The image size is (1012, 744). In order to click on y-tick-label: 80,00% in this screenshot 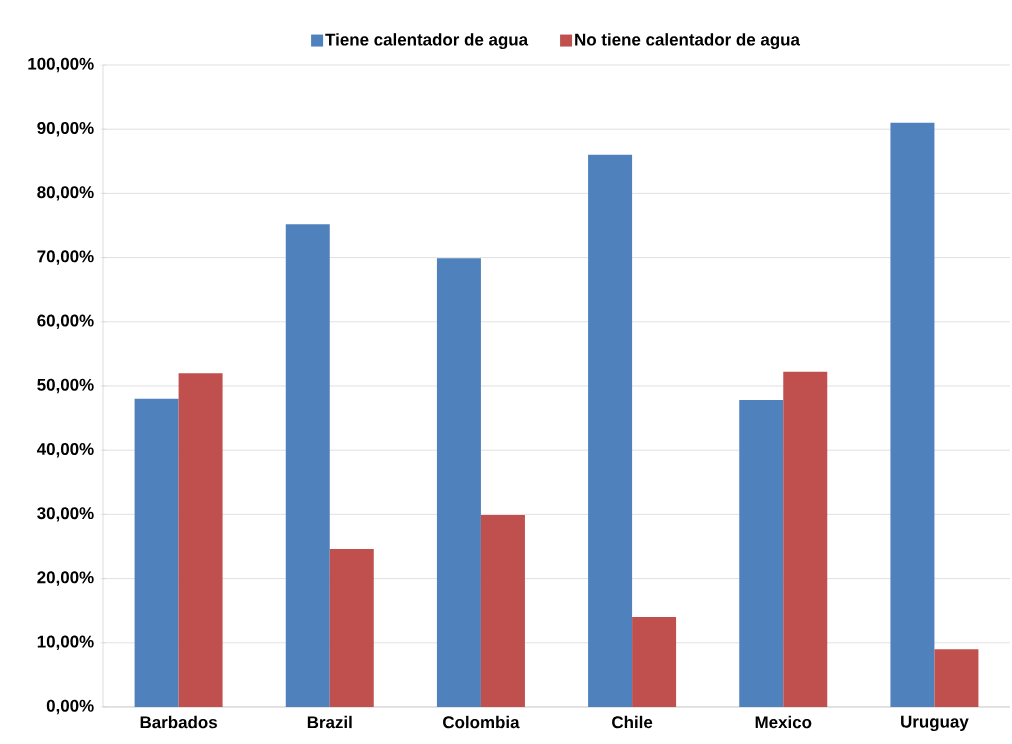, I will do `click(65, 193)`.